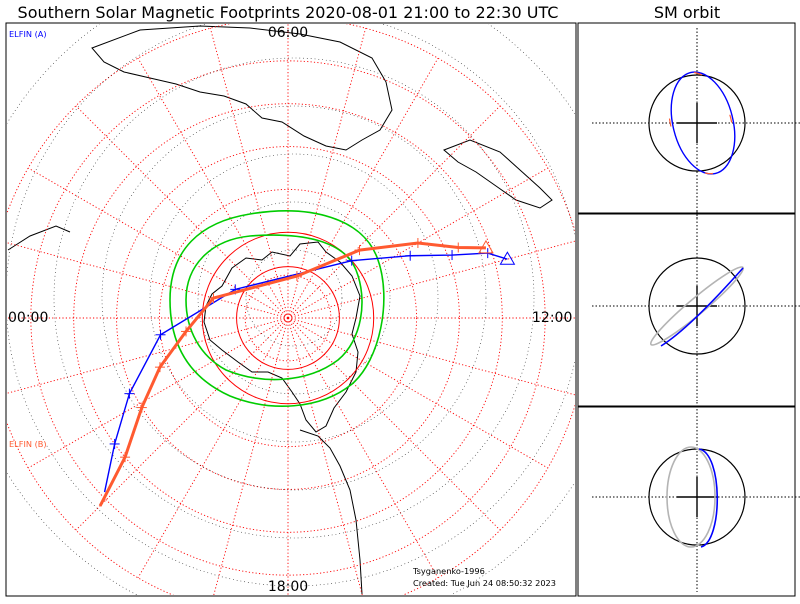 The width and height of the screenshot is (800, 604). I want to click on australia-outline, so click(242, 88).